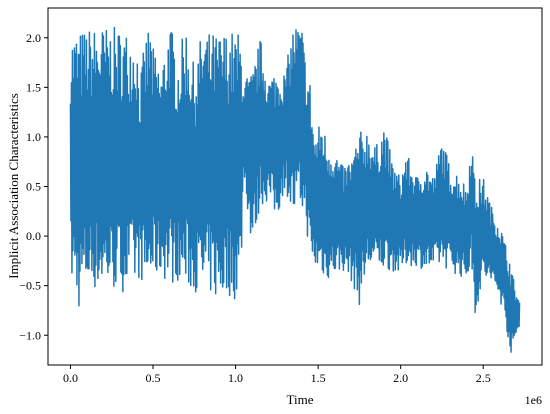  I want to click on x-tick-label: 0.5, so click(153, 378).